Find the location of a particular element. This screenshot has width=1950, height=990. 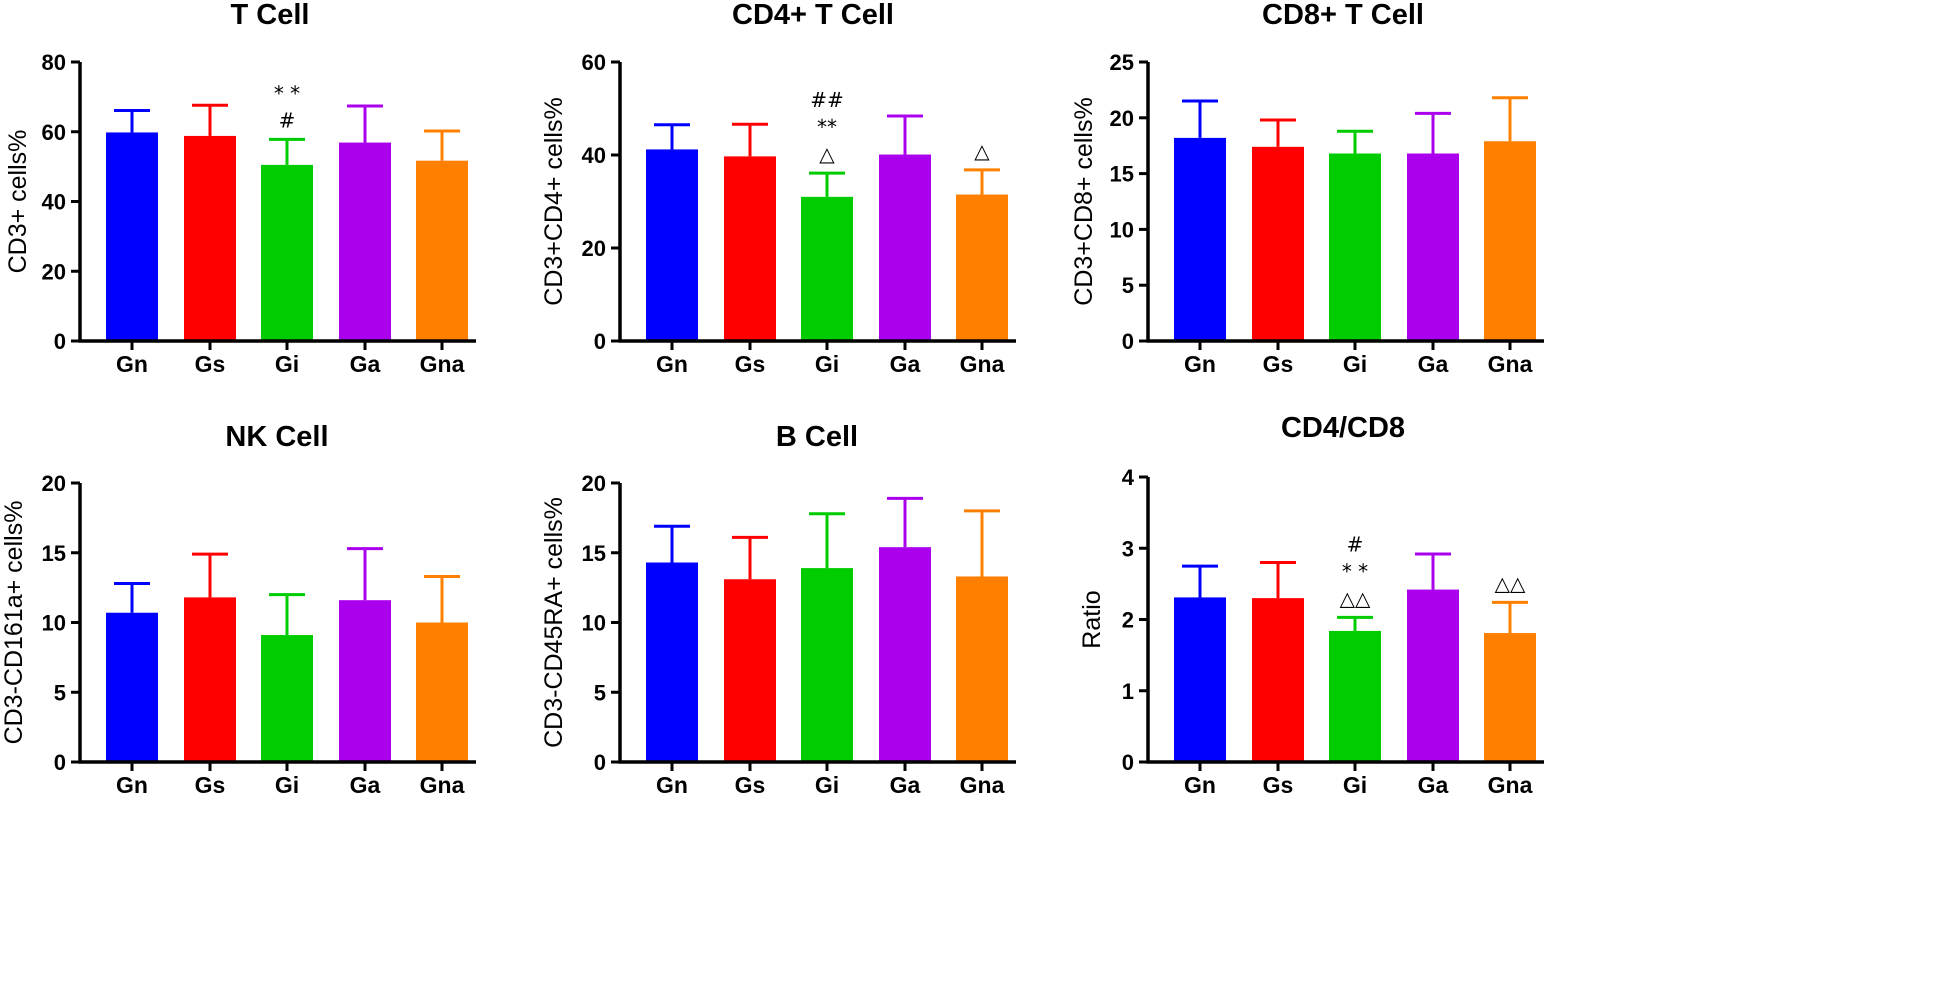

y-axis-label: CD3-CD161a+ cells% is located at coordinates (14, 623).